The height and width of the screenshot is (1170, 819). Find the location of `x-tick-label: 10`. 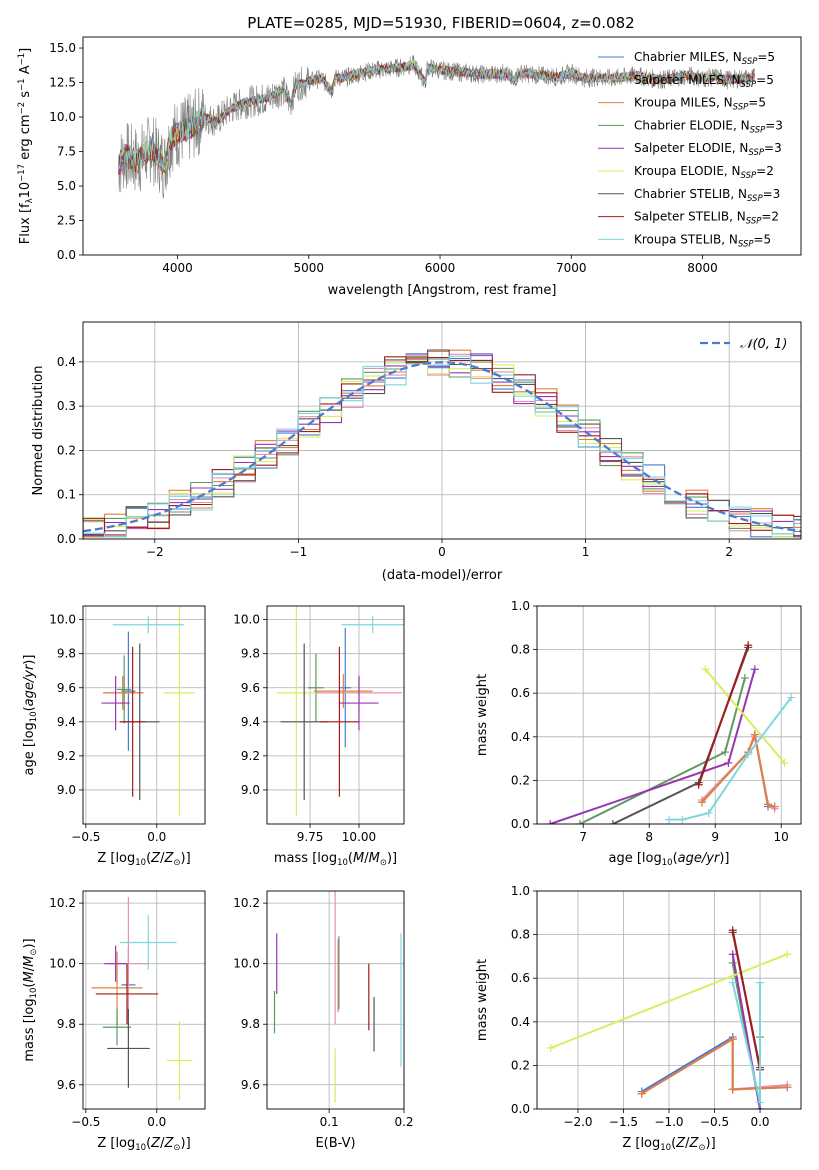

x-tick-label: 10 is located at coordinates (781, 837).